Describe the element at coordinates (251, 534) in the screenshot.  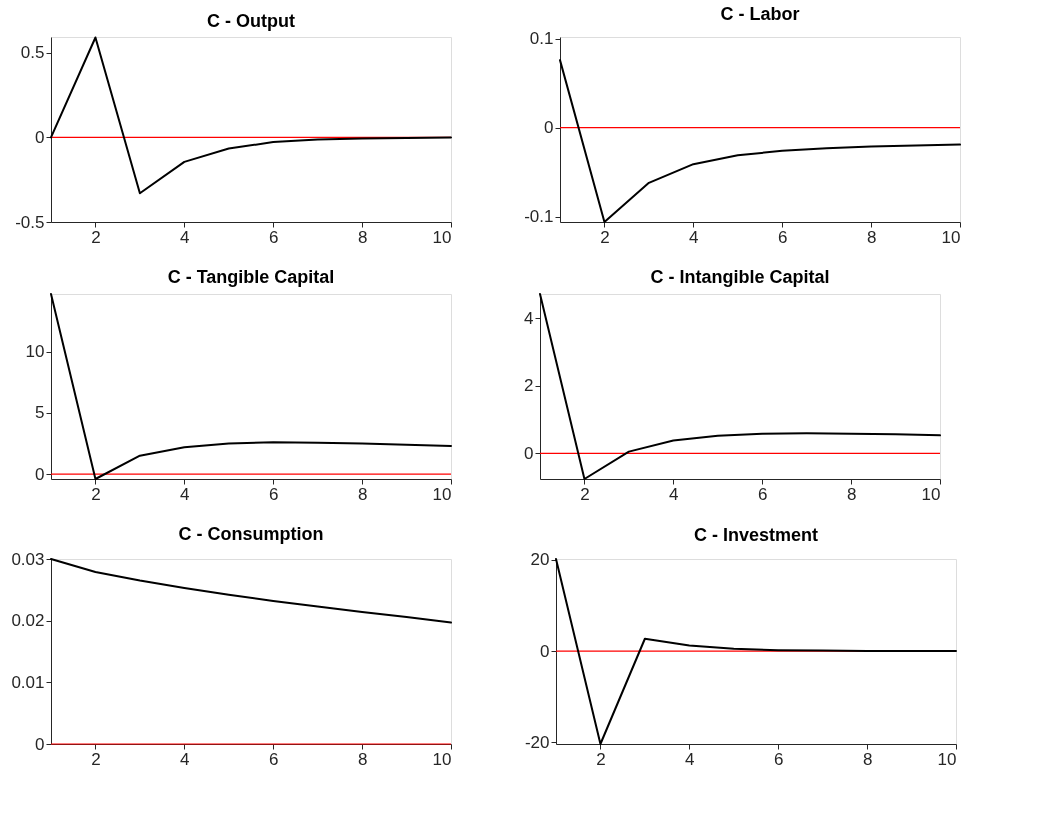
I see `chart-title: C - Consumption` at that location.